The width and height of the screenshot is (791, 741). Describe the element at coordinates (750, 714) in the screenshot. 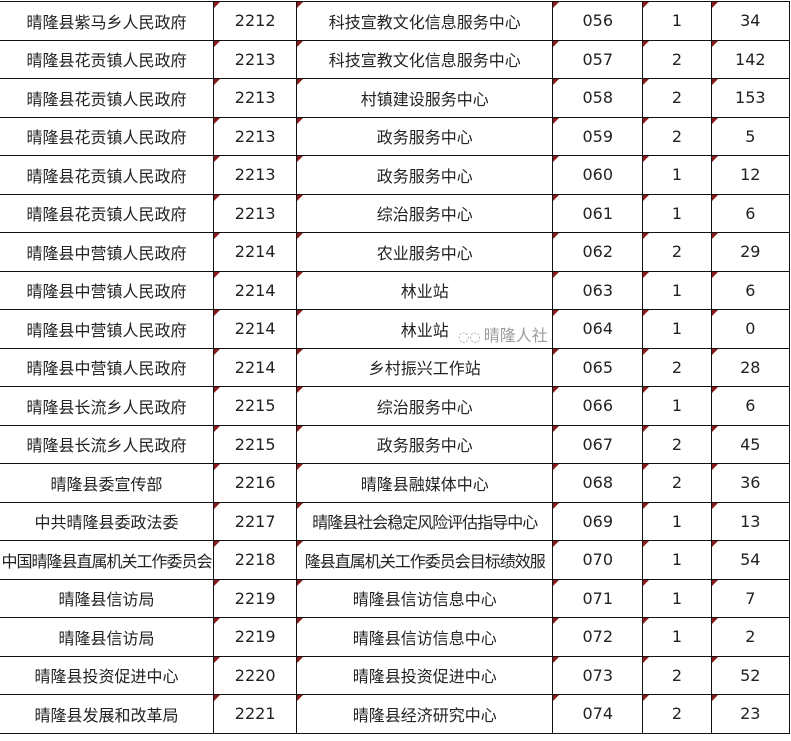

I see `cell-applicants: 23` at that location.